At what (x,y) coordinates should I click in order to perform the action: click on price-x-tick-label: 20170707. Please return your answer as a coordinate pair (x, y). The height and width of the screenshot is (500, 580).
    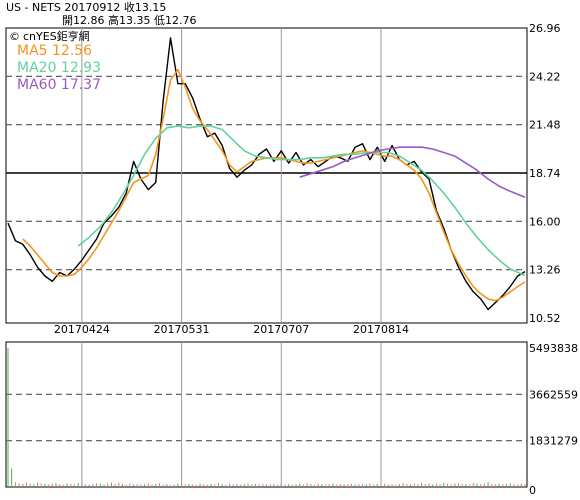
    Looking at the image, I should click on (281, 329).